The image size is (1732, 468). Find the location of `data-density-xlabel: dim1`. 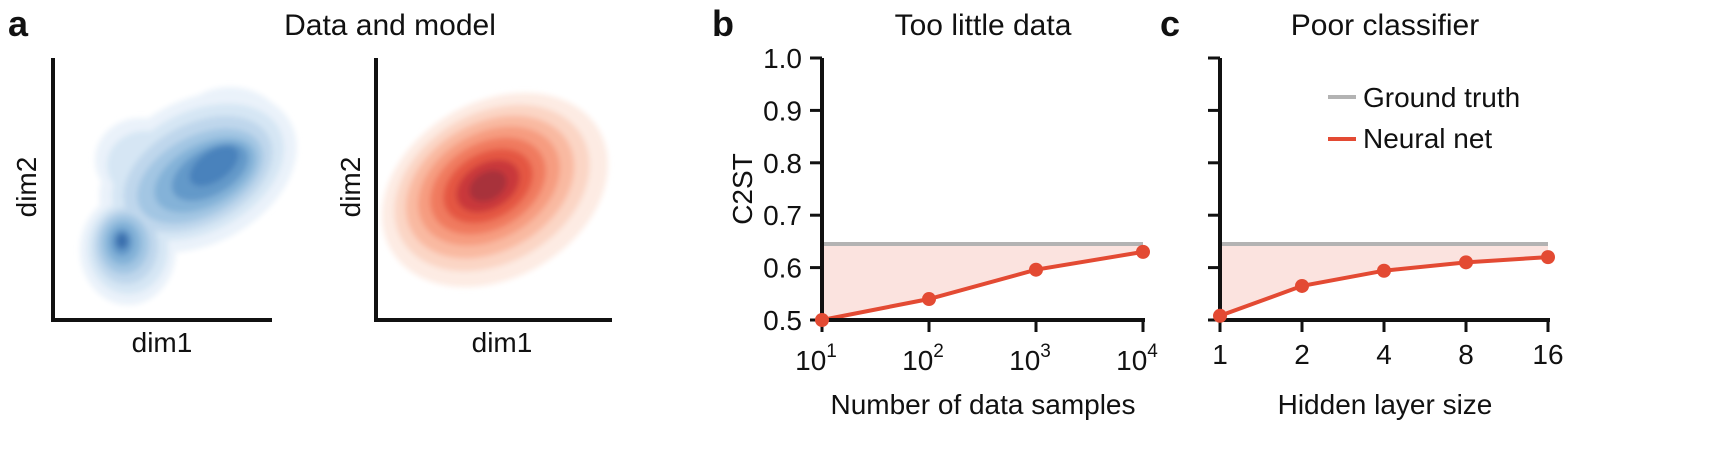

data-density-xlabel: dim1 is located at coordinates (162, 342).